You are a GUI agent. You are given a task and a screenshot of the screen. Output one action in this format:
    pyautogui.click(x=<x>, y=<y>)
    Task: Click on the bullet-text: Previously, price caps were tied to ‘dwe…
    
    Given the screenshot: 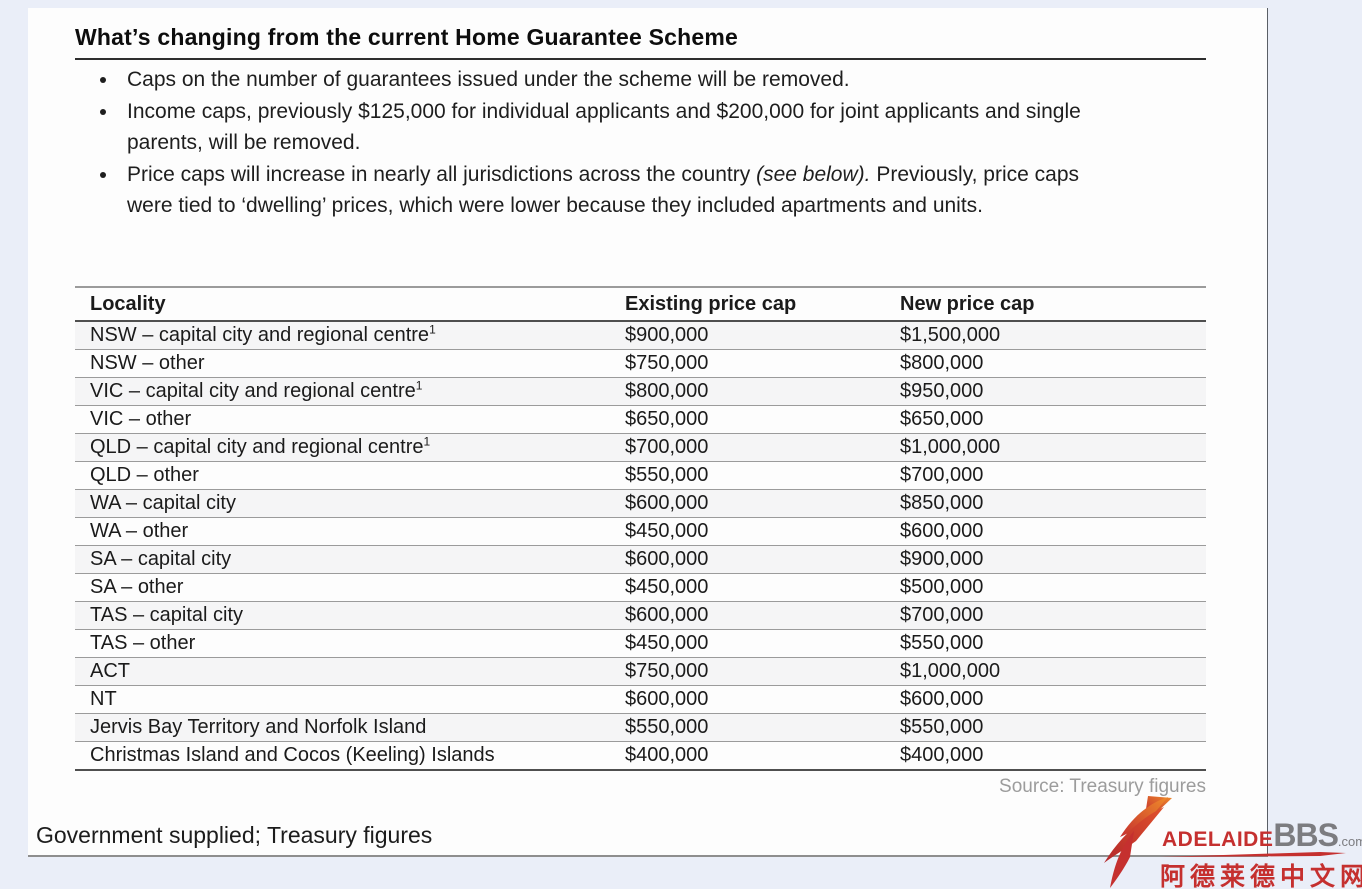 What is the action you would take?
    pyautogui.click(x=603, y=190)
    